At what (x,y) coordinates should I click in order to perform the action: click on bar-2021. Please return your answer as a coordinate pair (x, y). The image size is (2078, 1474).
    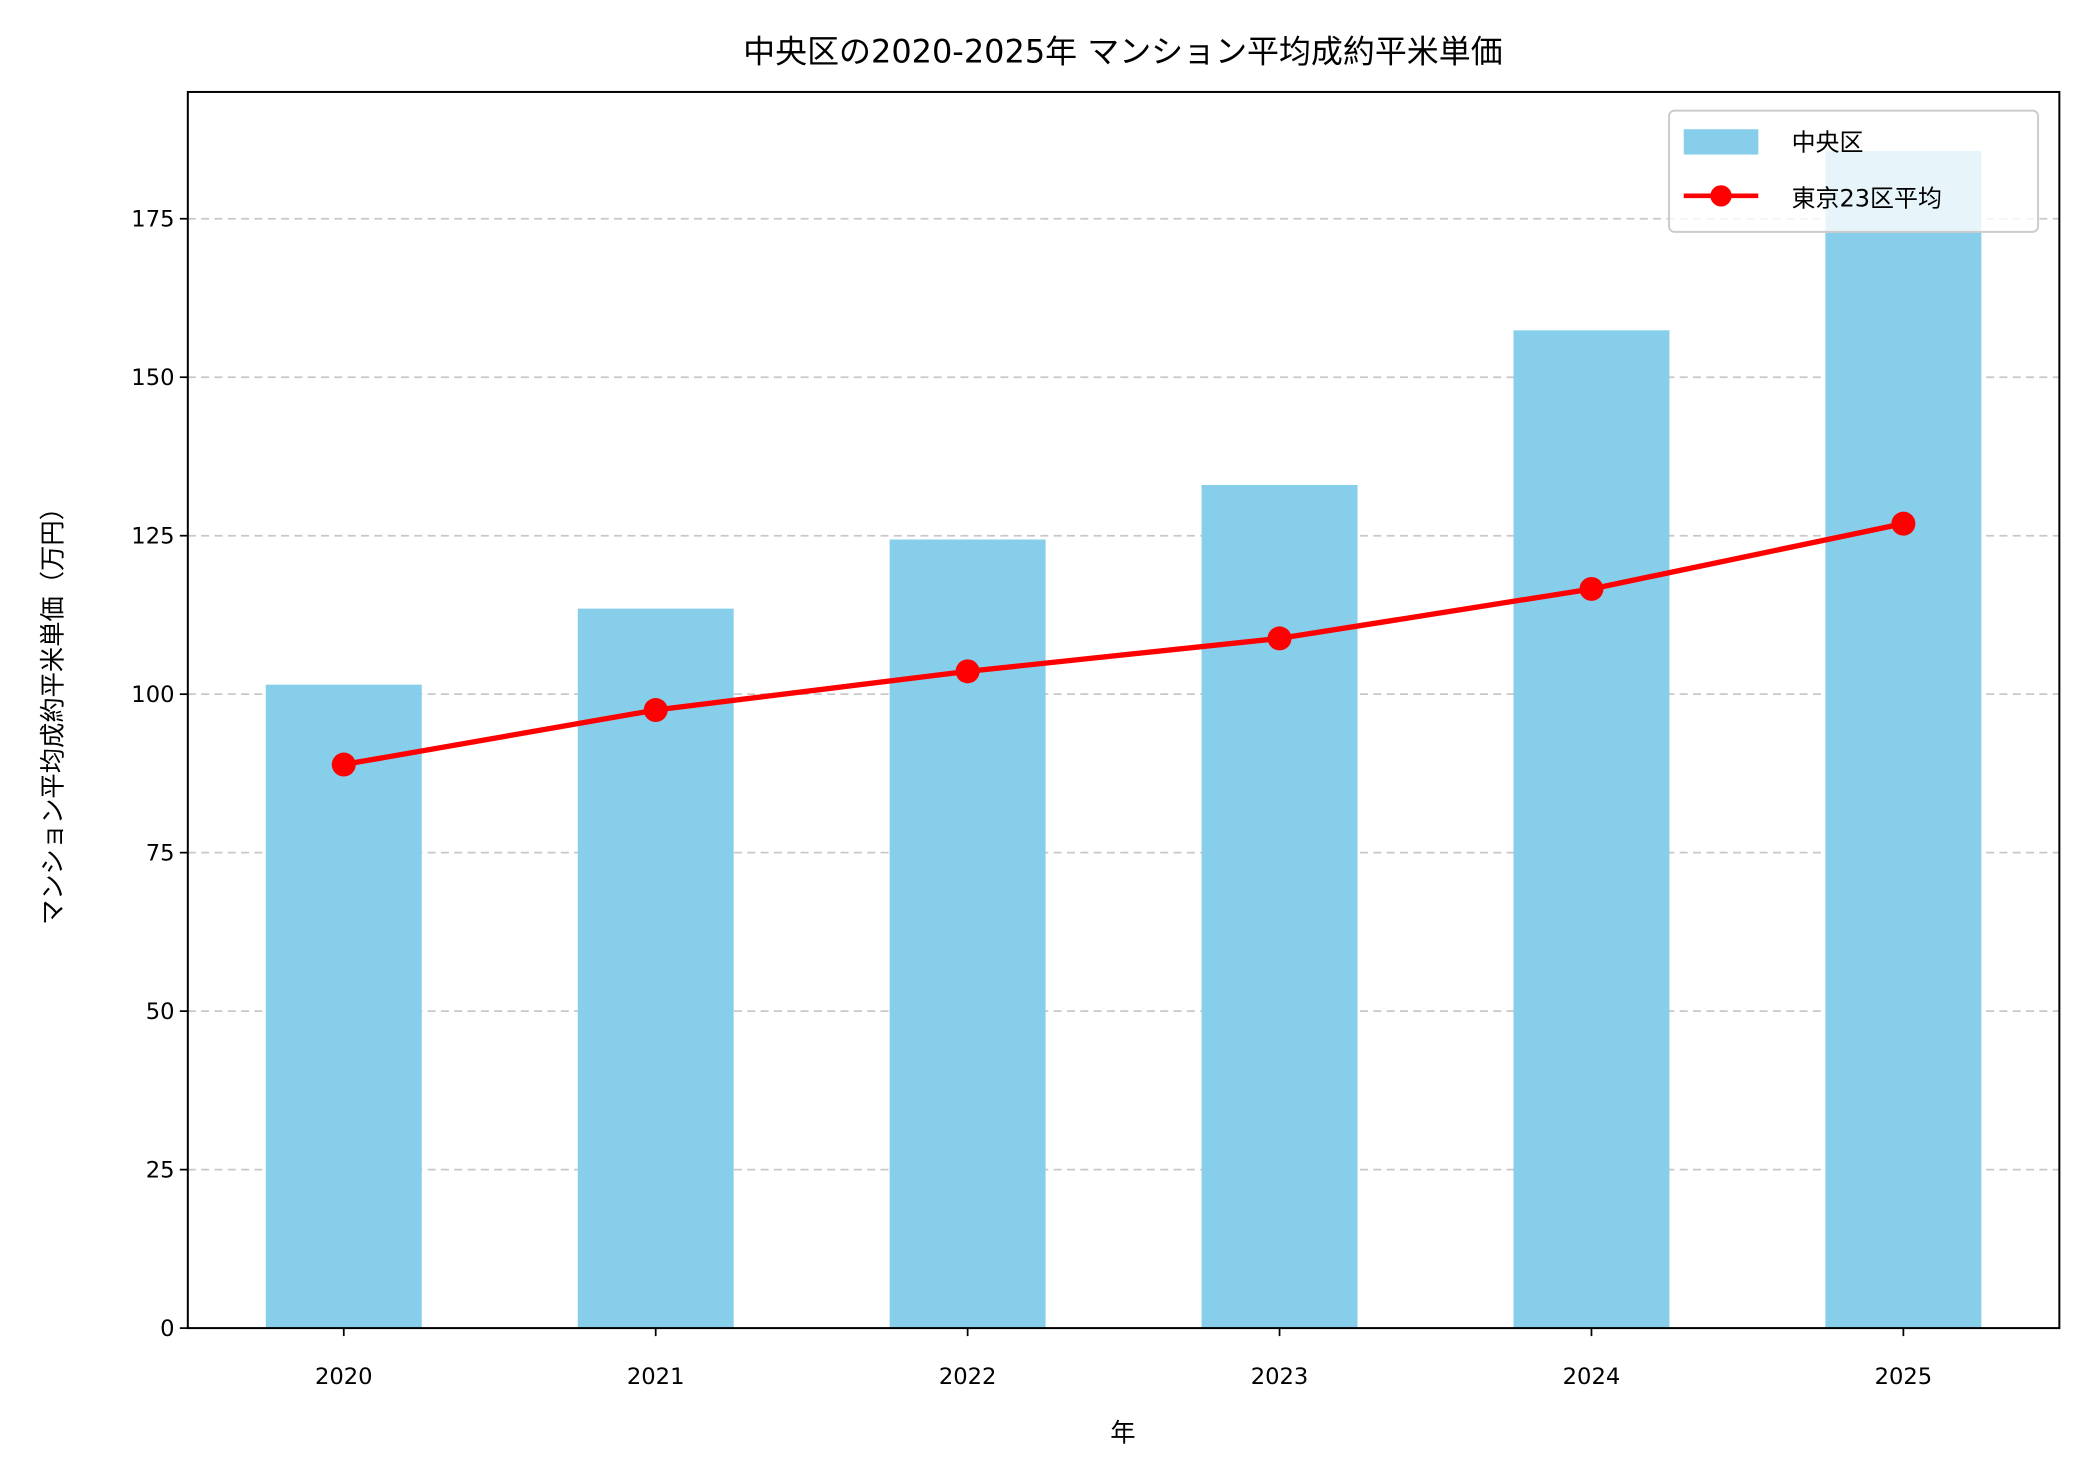
    Looking at the image, I should click on (655, 968).